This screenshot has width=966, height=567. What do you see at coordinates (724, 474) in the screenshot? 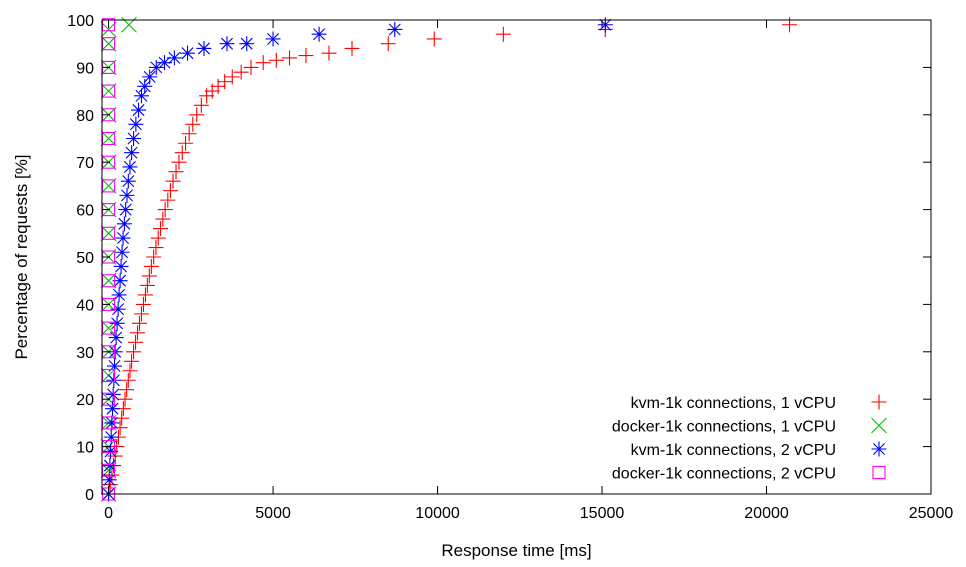
I see `legend-label: docker-1k connections, 2 vCPU` at bounding box center [724, 474].